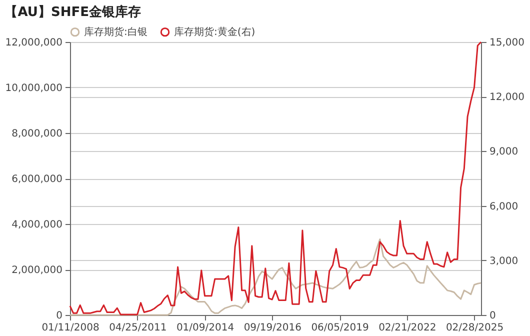 This screenshot has width=530, height=336. I want to click on y2-tick-label: 3,000, so click(504, 261).